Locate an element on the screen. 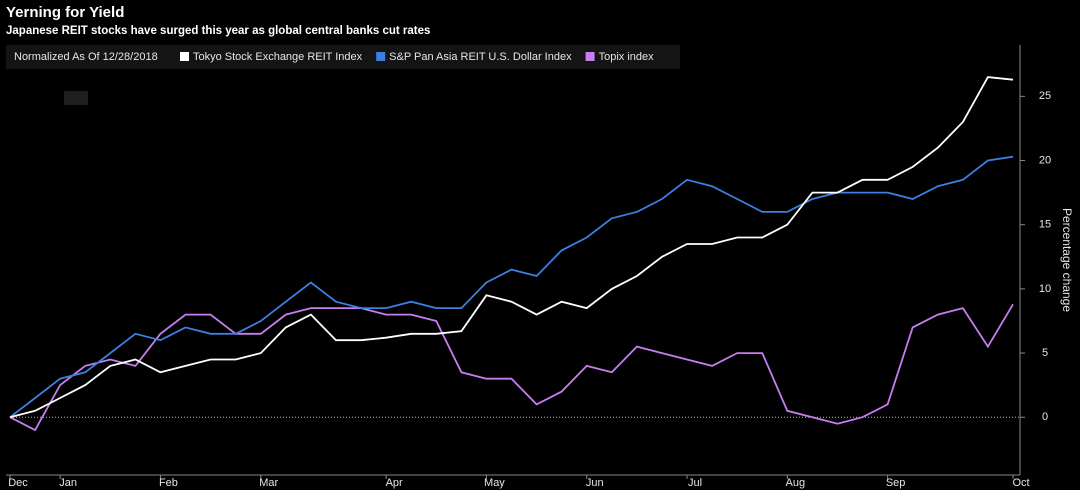 The height and width of the screenshot is (490, 1080). x-tick-label: Dec is located at coordinates (18, 483).